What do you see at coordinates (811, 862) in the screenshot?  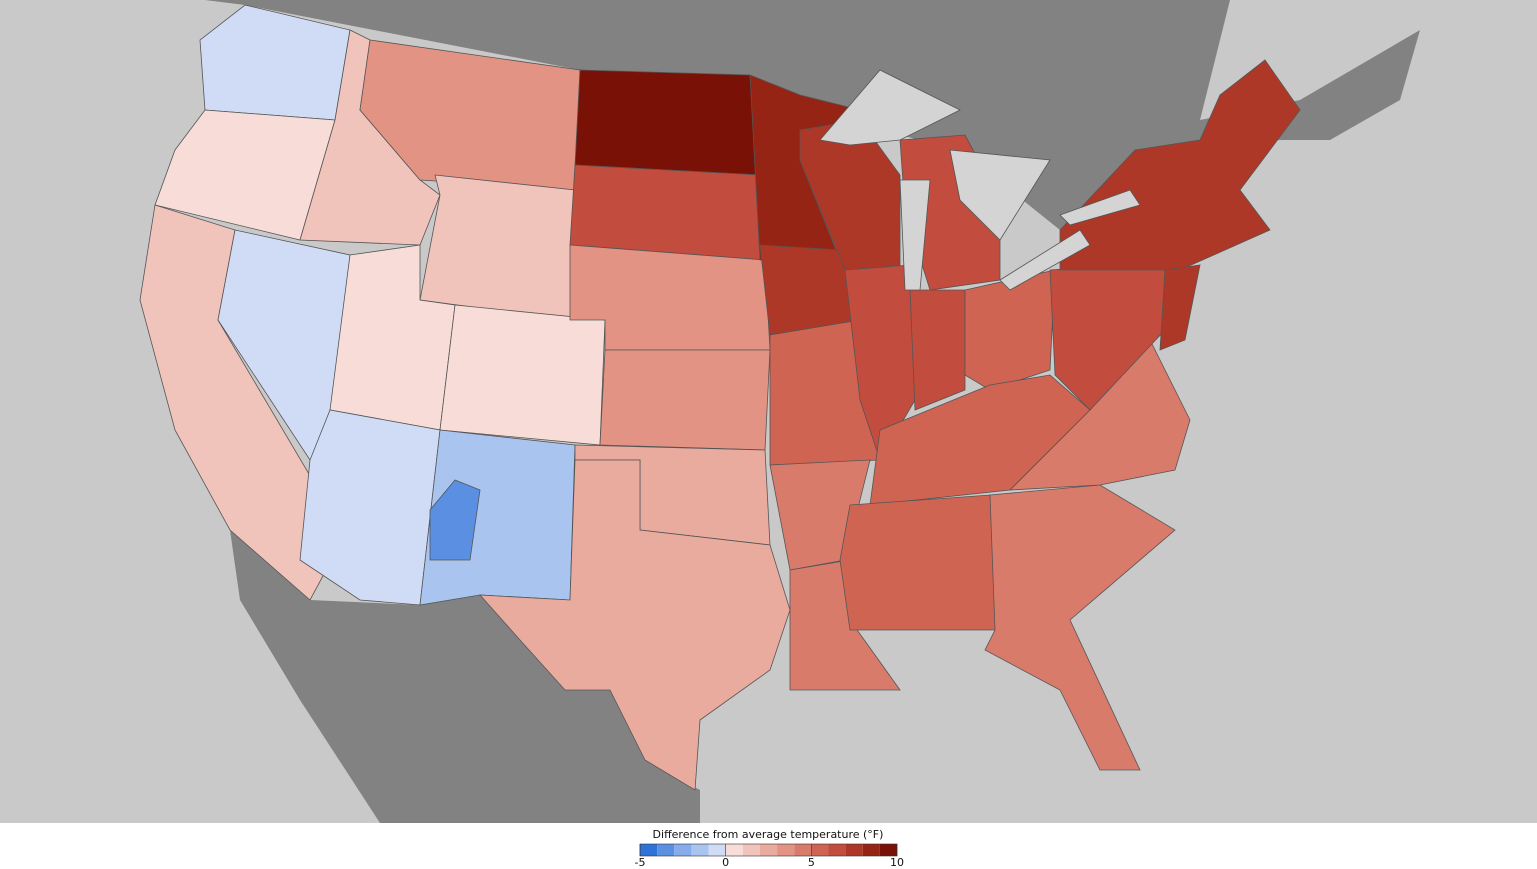 I see `legend-tick-label: 5` at bounding box center [811, 862].